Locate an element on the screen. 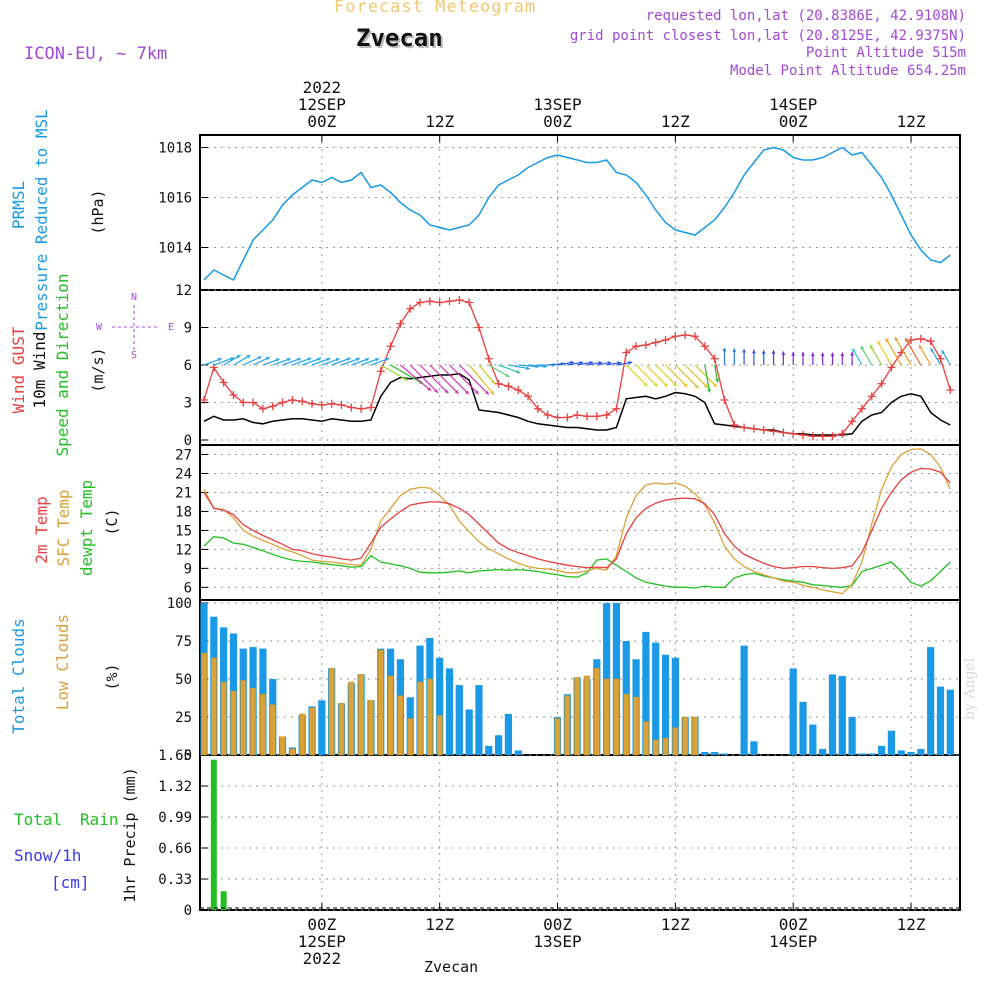  pressure-label-sub: Pressure Reduced to MSL is located at coordinates (41, 220).